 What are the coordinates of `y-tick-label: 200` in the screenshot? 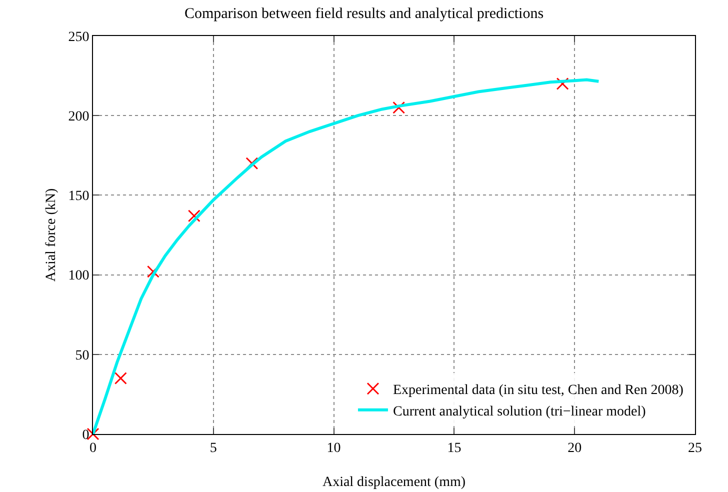 It's located at (79, 117).